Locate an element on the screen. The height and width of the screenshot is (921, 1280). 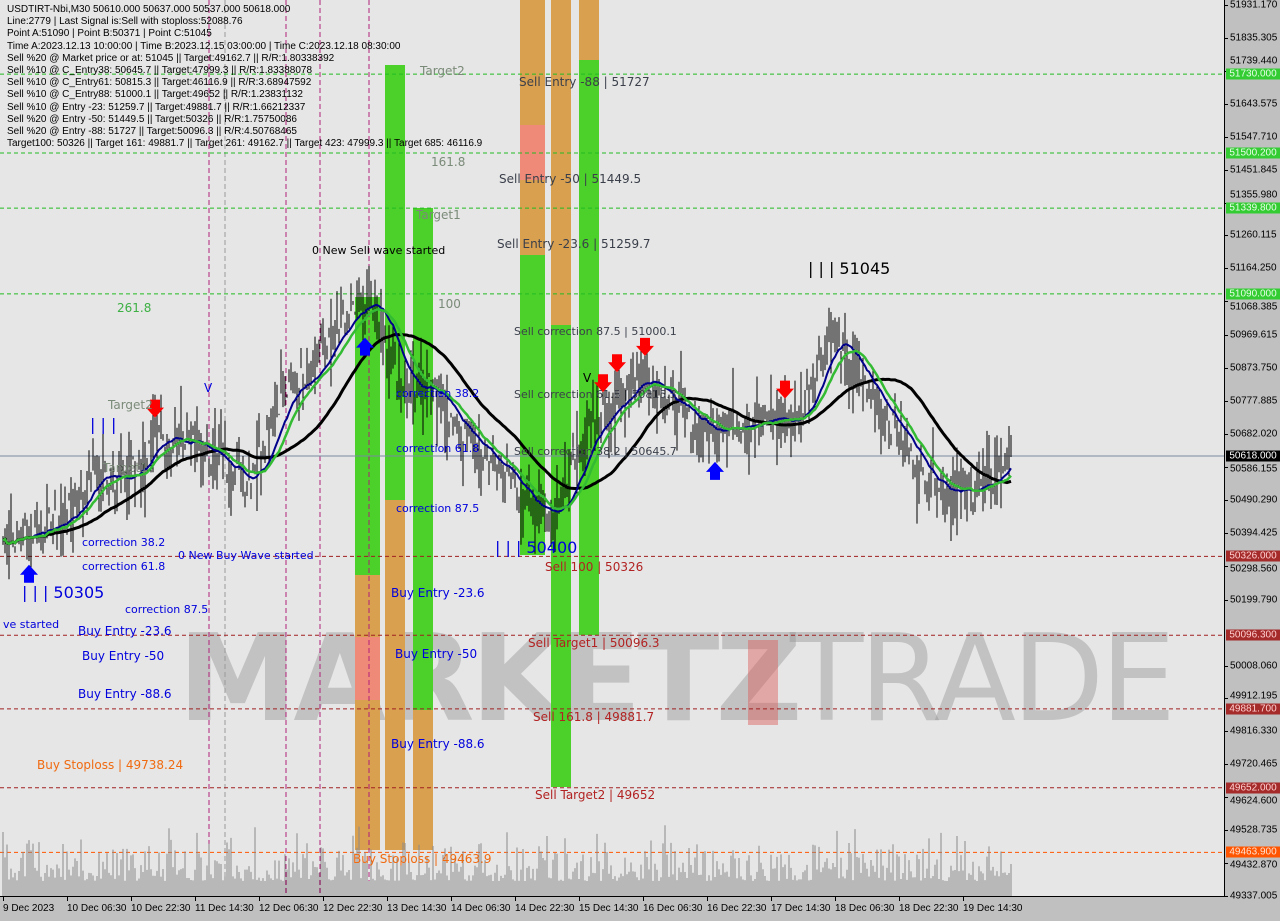
time-tick-label: 14 Dec 22:30 is located at coordinates (545, 905).